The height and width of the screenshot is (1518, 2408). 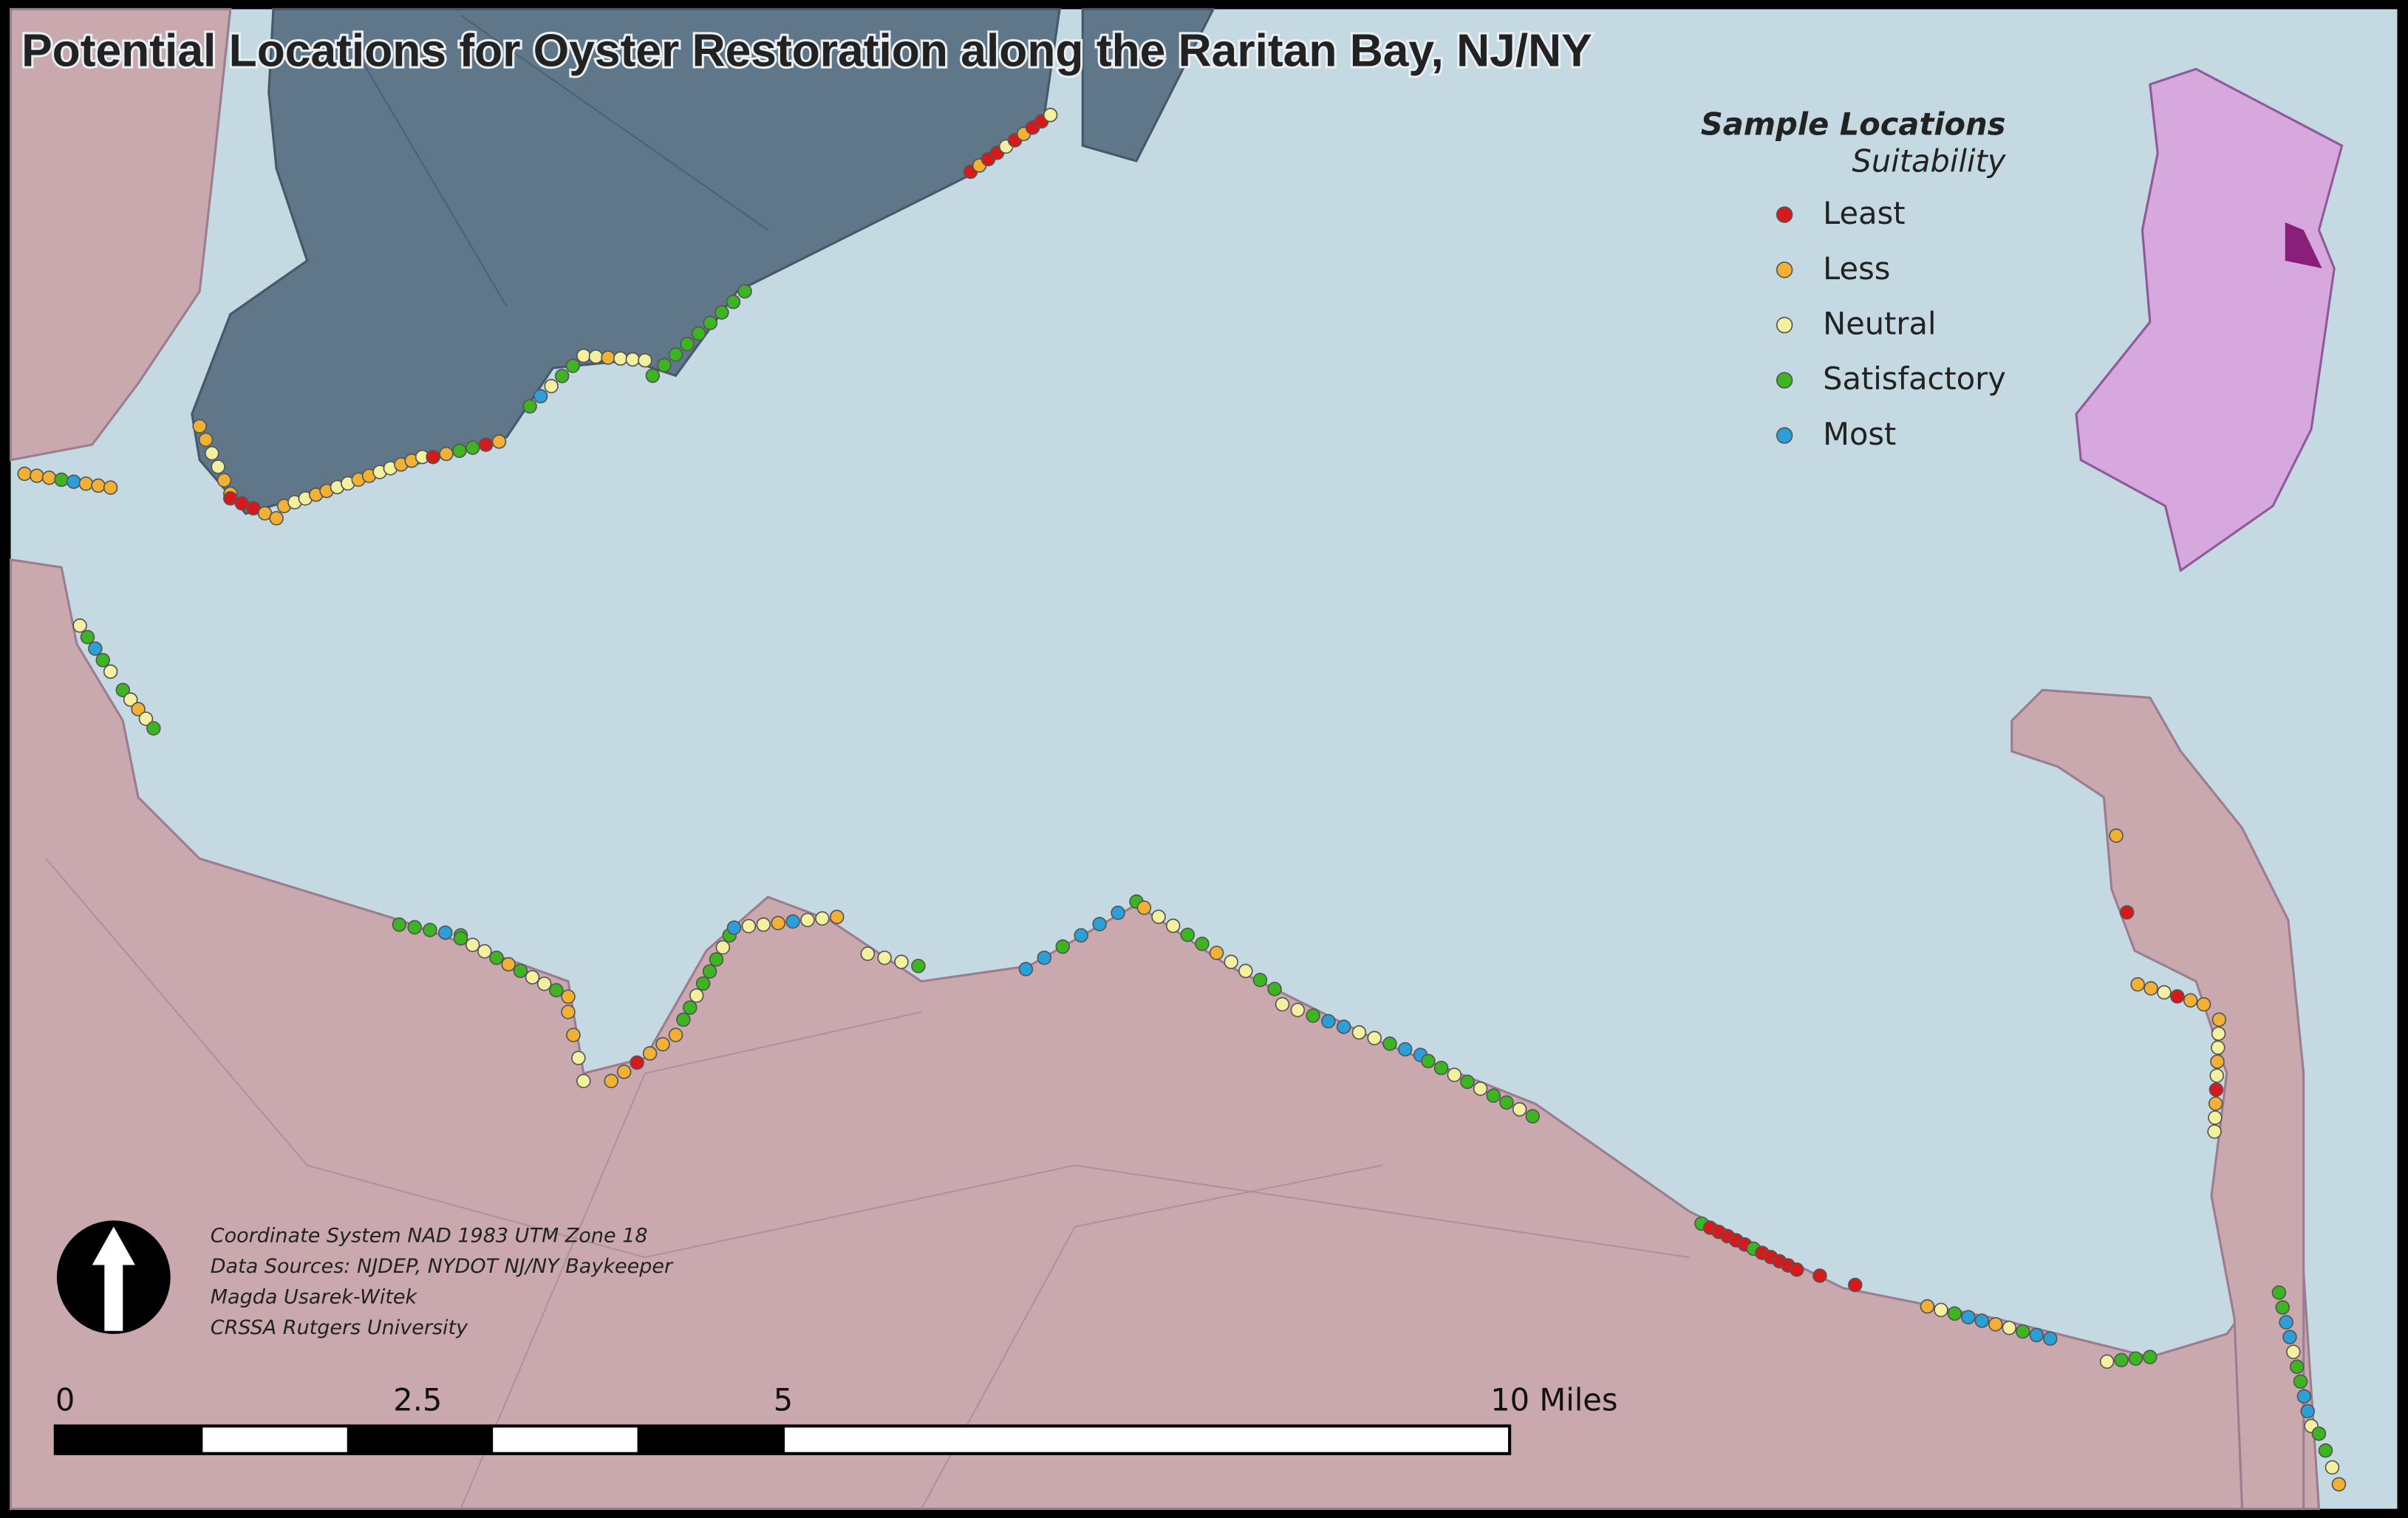 I want to click on scale-label: 10 Miles, so click(x=1554, y=1400).